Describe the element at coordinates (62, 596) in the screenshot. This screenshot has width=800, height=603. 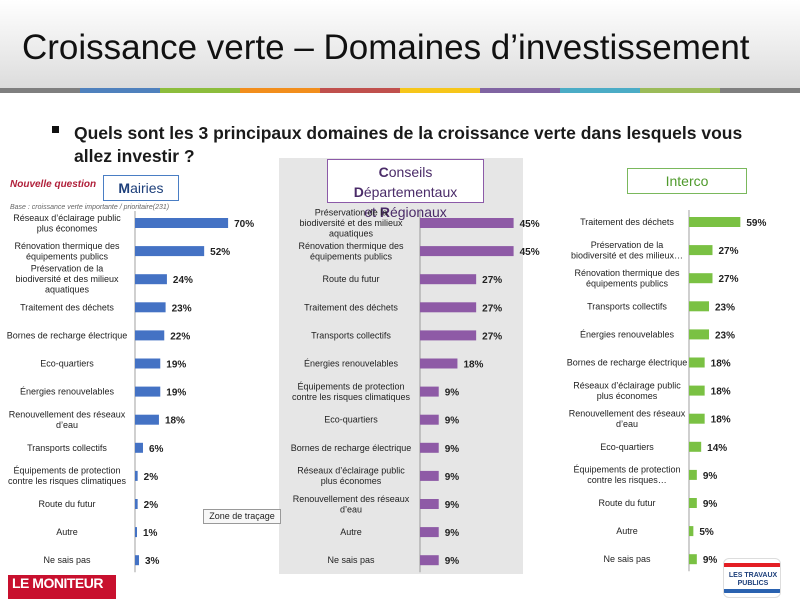
I see `le-moniteur-logo-band` at that location.